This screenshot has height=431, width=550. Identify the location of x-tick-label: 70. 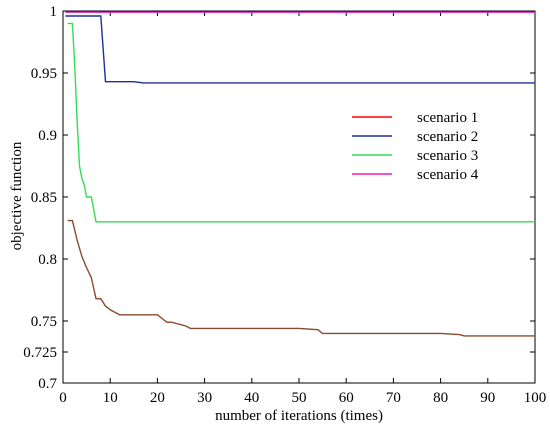
(393, 398).